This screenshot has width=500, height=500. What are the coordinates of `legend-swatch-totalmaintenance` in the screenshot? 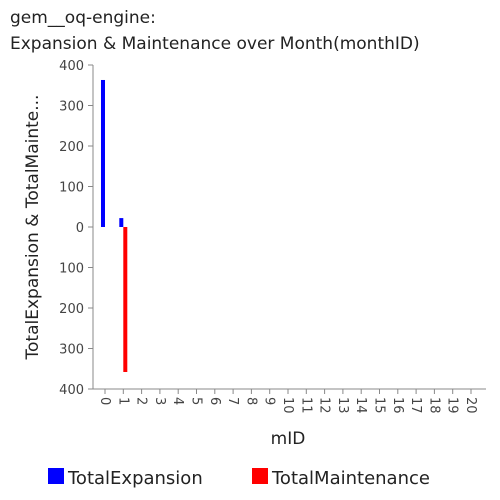 It's located at (260, 476).